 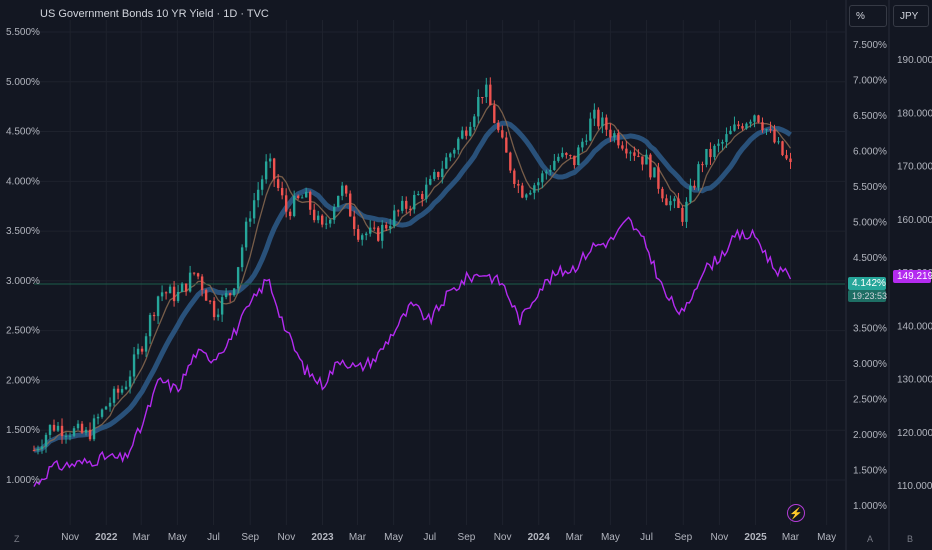 What do you see at coordinates (912, 276) in the screenshot?
I see `jpy-price-badge: 149.219` at bounding box center [912, 276].